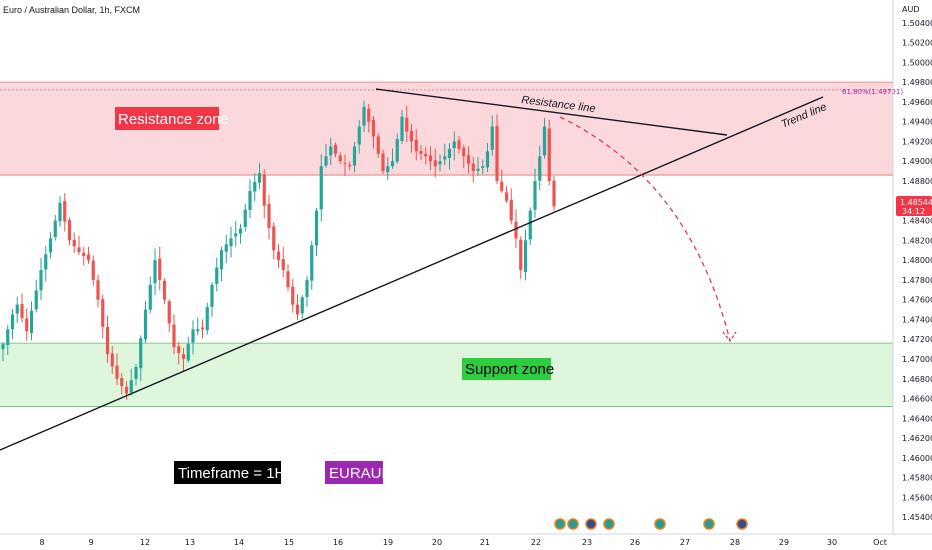 The height and width of the screenshot is (550, 932). Describe the element at coordinates (354, 472) in the screenshot. I see `symbol-label-box` at that location.